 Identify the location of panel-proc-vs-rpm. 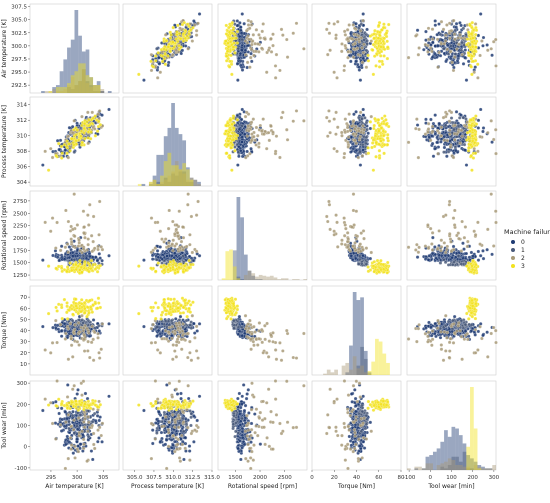
(262, 141).